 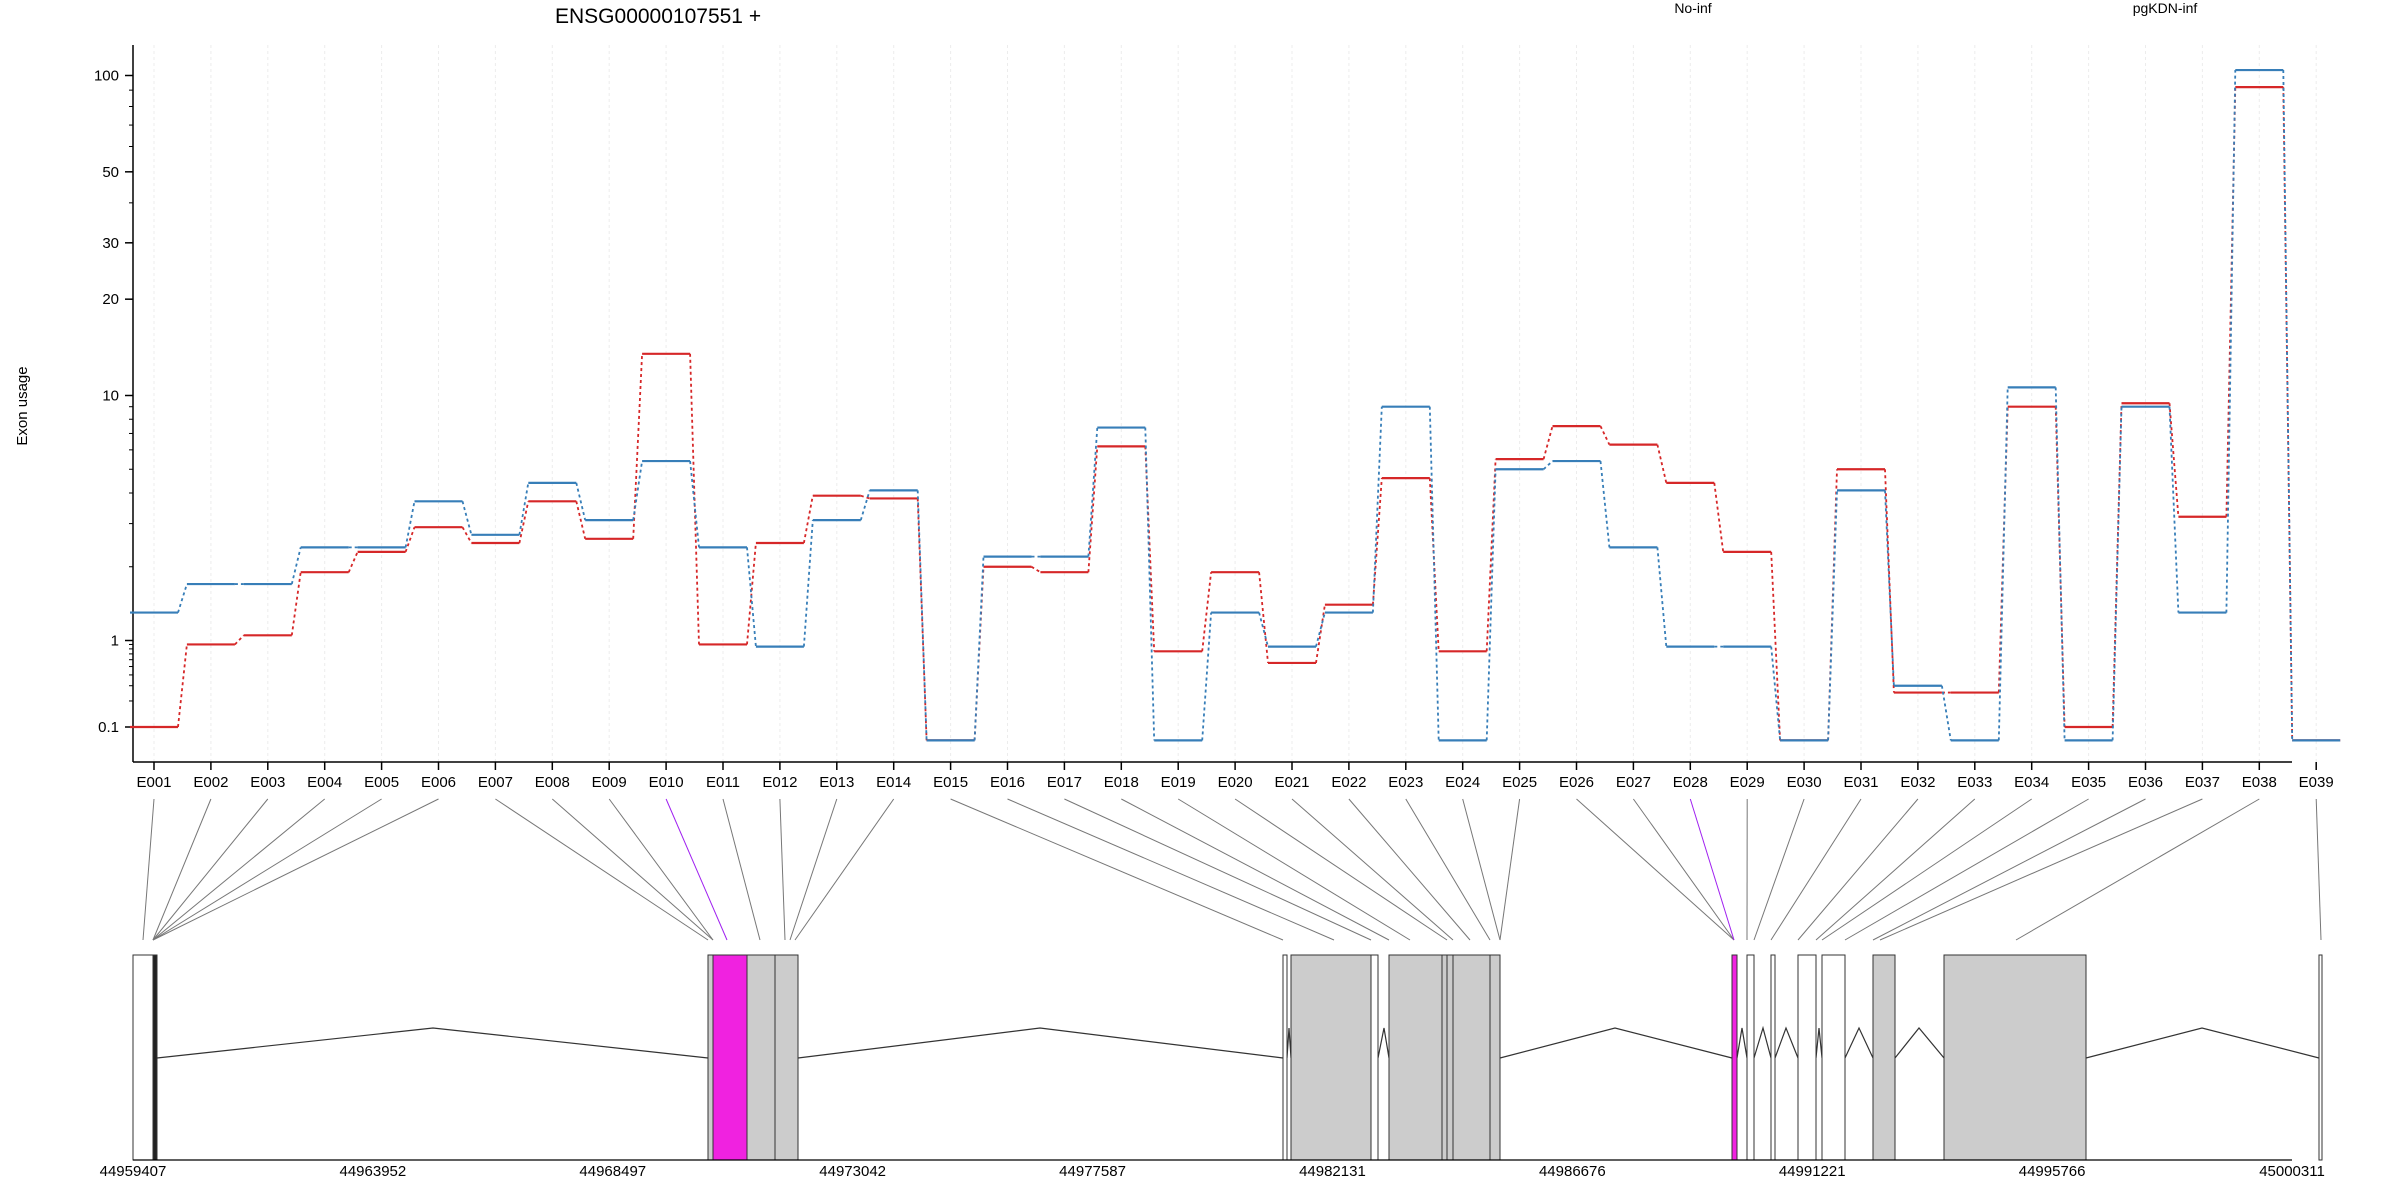 I want to click on connector-e036, so click(x=2009, y=869).